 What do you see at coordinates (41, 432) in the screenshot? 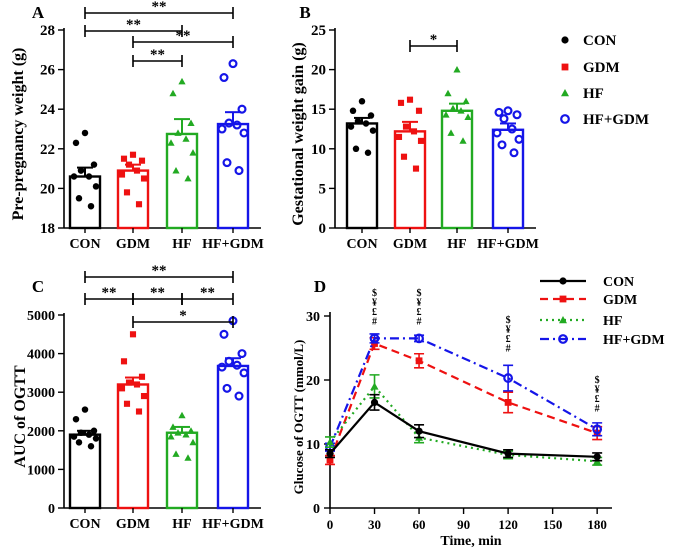
I see `y-tick-label: 2000` at bounding box center [41, 432].